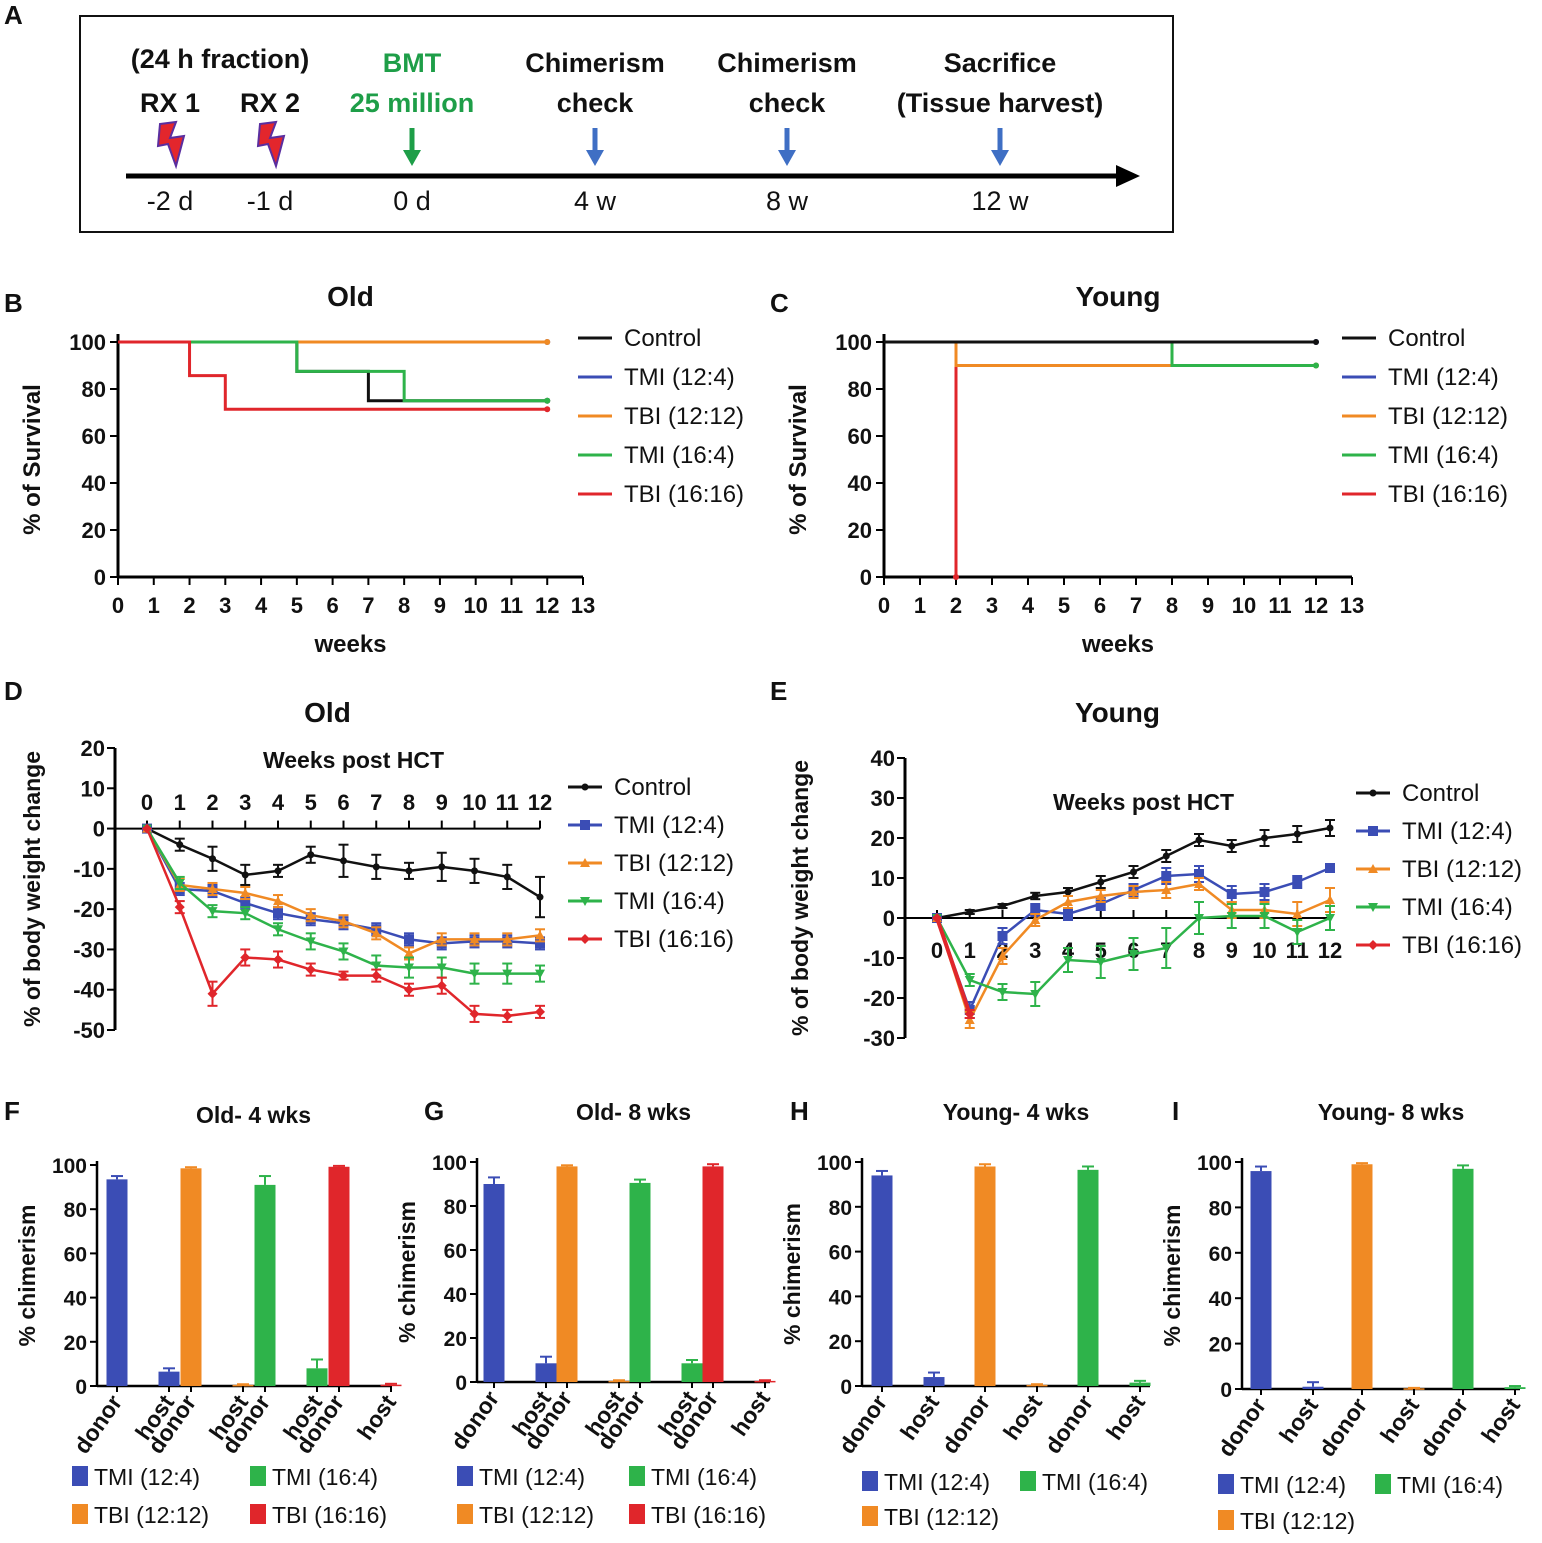  What do you see at coordinates (1448, 416) in the screenshot?
I see `legend-label-tbi_12_12: TBI (12:12)` at bounding box center [1448, 416].